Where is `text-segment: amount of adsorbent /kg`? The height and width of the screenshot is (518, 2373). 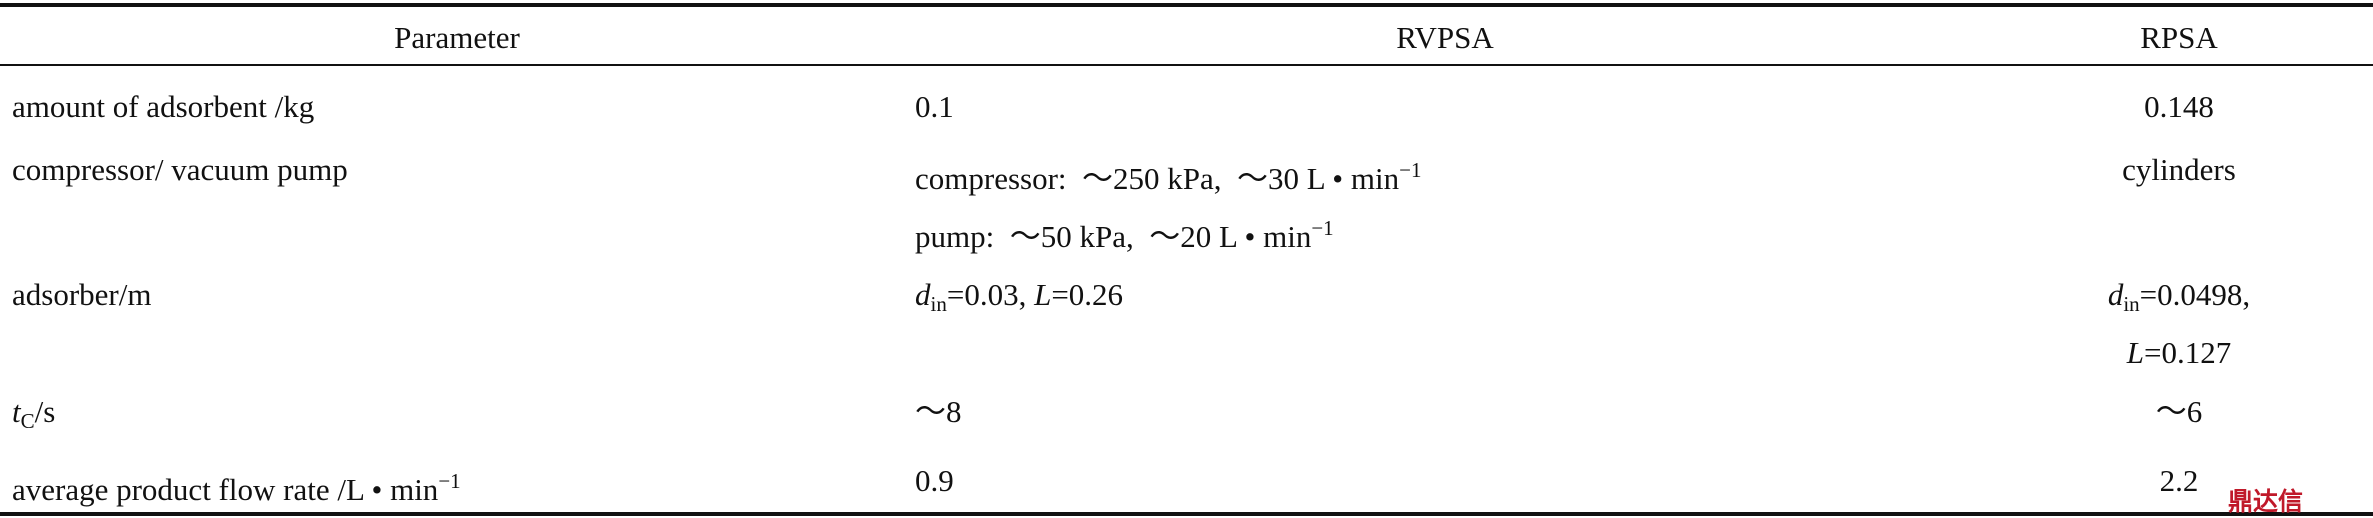 text-segment: amount of adsorbent /kg is located at coordinates (163, 106).